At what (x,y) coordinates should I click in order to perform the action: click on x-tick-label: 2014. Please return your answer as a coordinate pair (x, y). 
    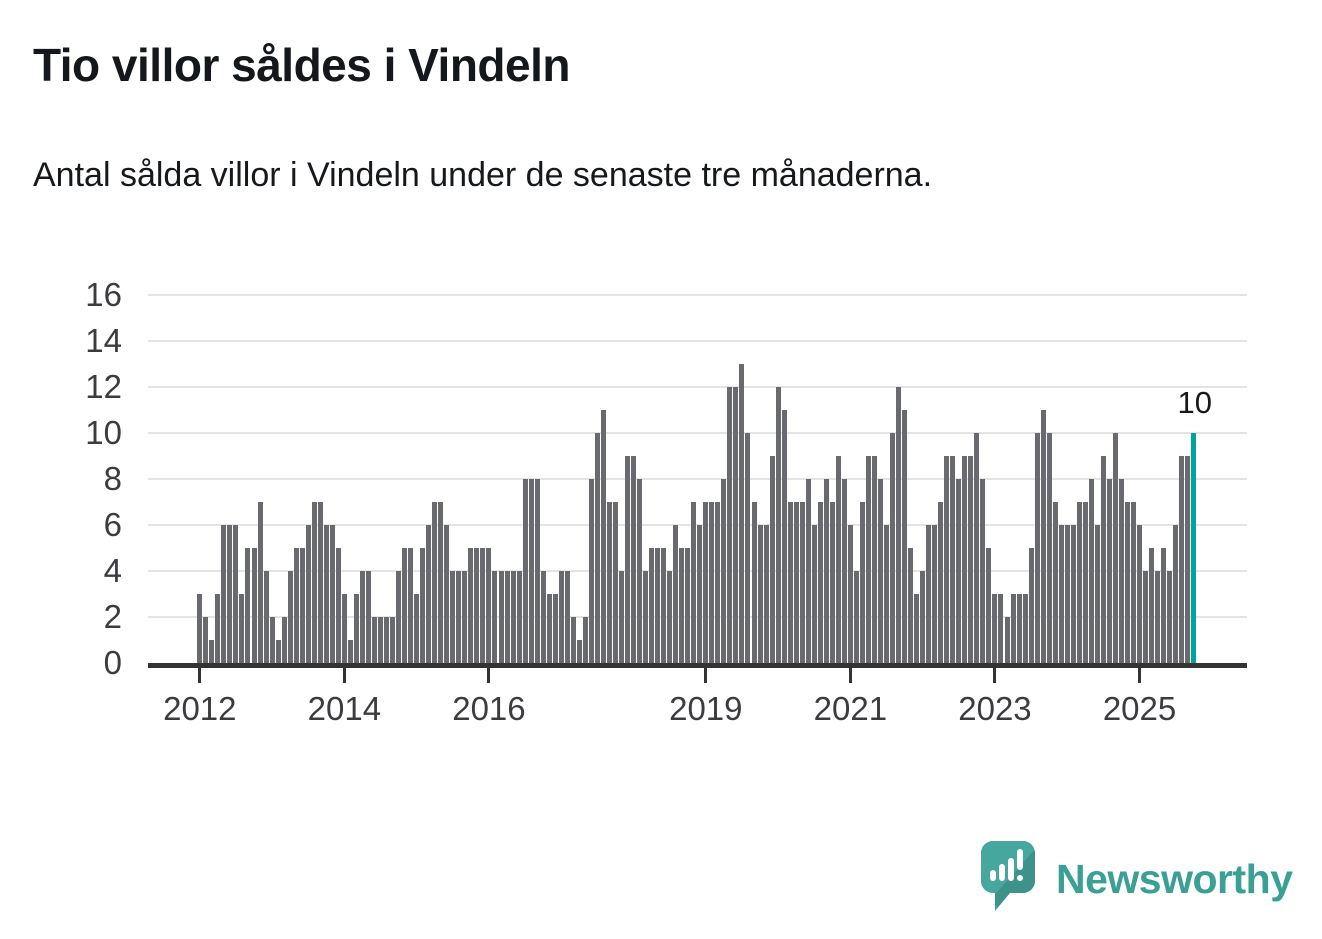
    Looking at the image, I should click on (344, 708).